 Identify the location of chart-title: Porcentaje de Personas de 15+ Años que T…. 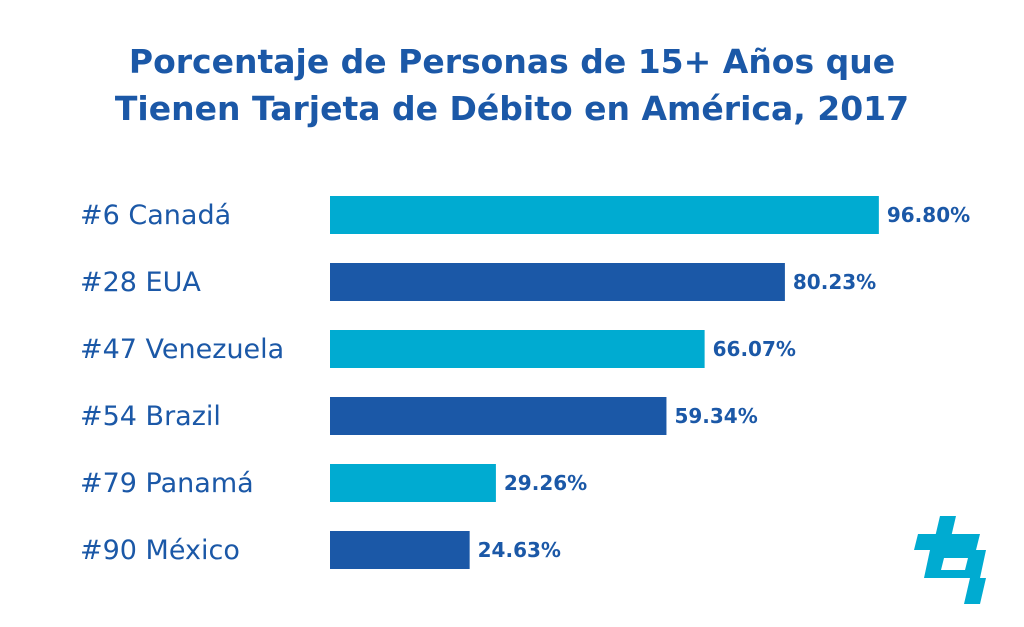
(512, 85).